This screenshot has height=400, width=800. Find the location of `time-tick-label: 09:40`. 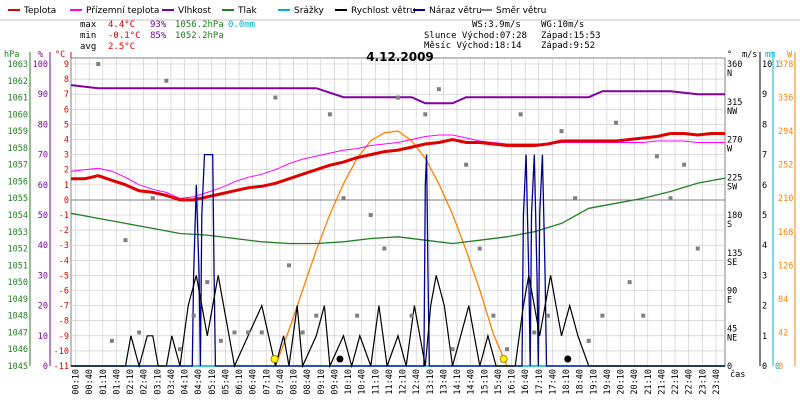

time-tick-label: 09:40 is located at coordinates (335, 382).